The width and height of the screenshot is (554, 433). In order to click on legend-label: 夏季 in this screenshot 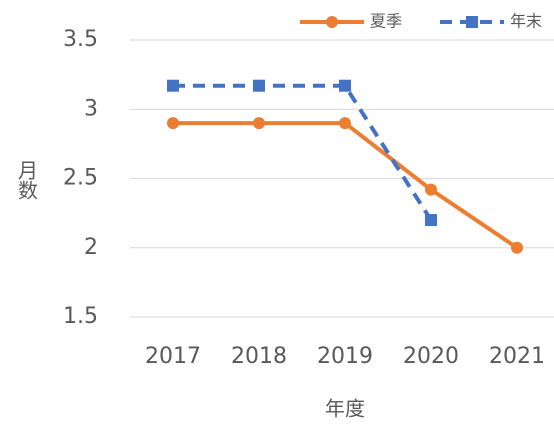, I will do `click(386, 21)`.